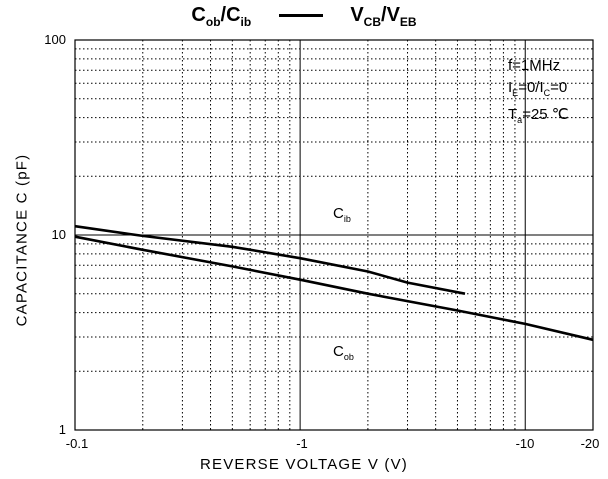 Image resolution: width=608 pixels, height=479 pixels. I want to click on x-axis-label: REVERSE VOLTAGE V (V), so click(304, 464).